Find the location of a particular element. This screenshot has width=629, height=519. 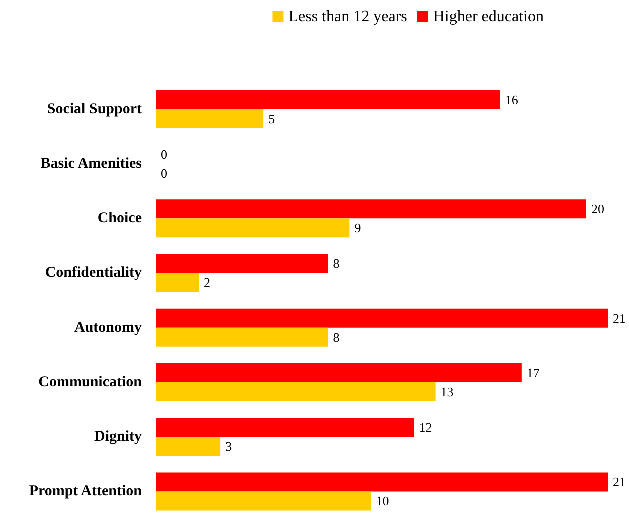

data-label: 13 is located at coordinates (447, 392).